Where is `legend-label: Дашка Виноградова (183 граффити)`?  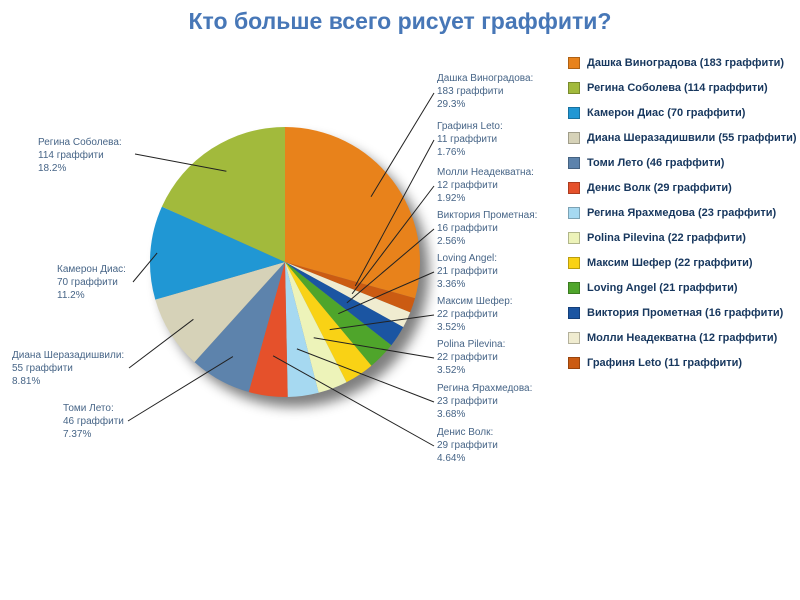 legend-label: Дашка Виноградова (183 граффити) is located at coordinates (686, 62).